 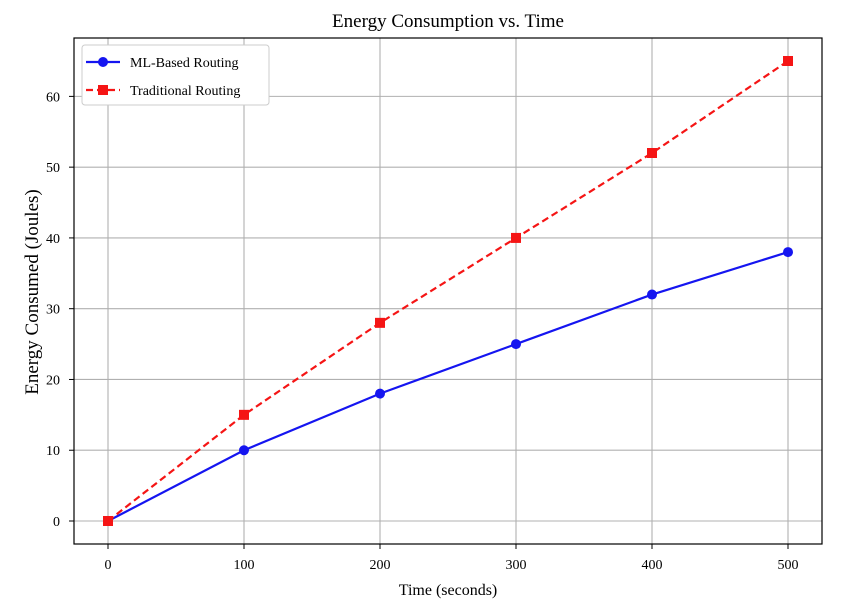 I want to click on legend: ML-Based Routing Traditional Routing, so click(x=175, y=75).